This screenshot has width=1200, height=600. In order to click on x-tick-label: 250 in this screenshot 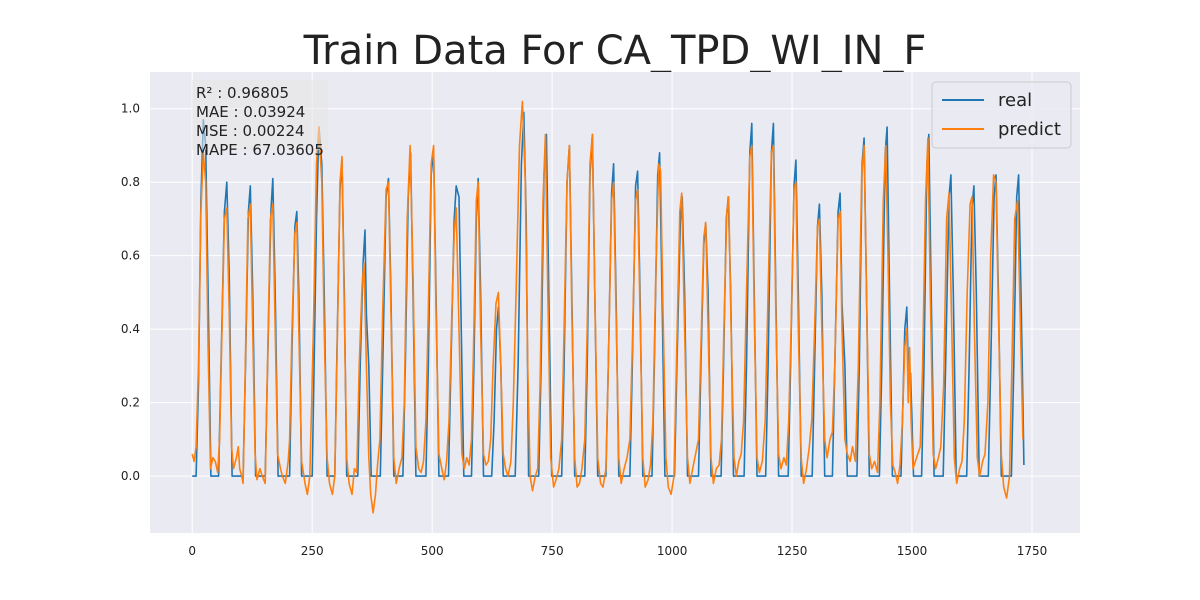, I will do `click(312, 551)`.